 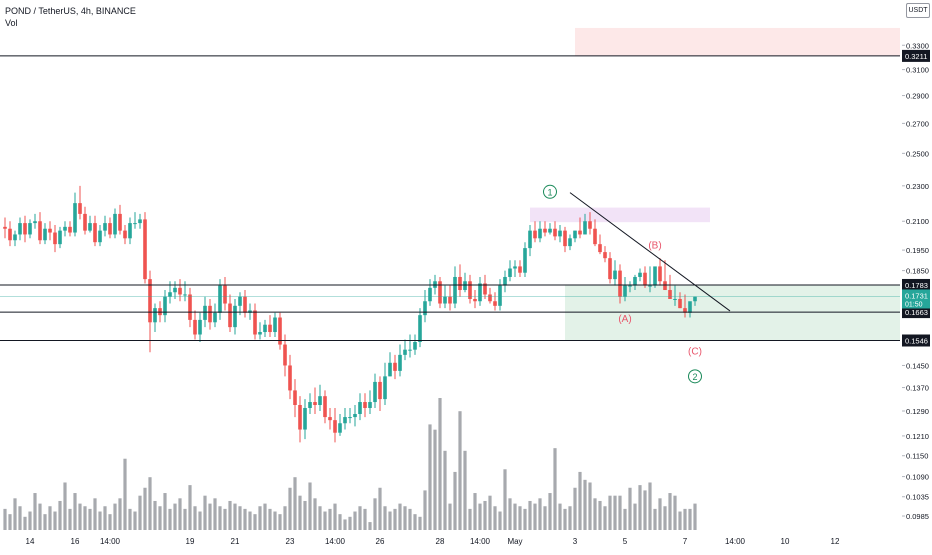 What do you see at coordinates (917, 411) in the screenshot?
I see `y-tick-label: 0.1290` at bounding box center [917, 411].